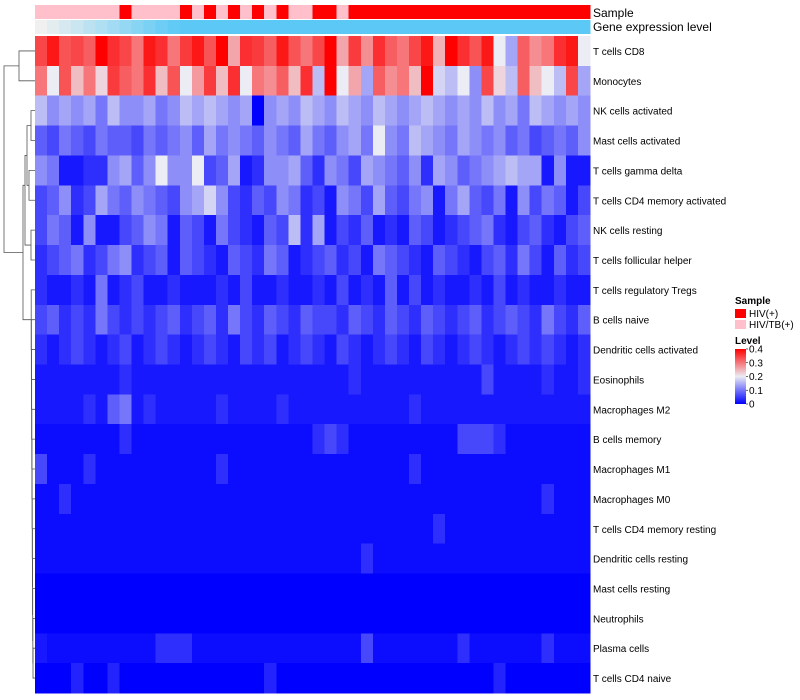  Describe the element at coordinates (33, 663) in the screenshot. I see `dendrogram-branch` at that location.